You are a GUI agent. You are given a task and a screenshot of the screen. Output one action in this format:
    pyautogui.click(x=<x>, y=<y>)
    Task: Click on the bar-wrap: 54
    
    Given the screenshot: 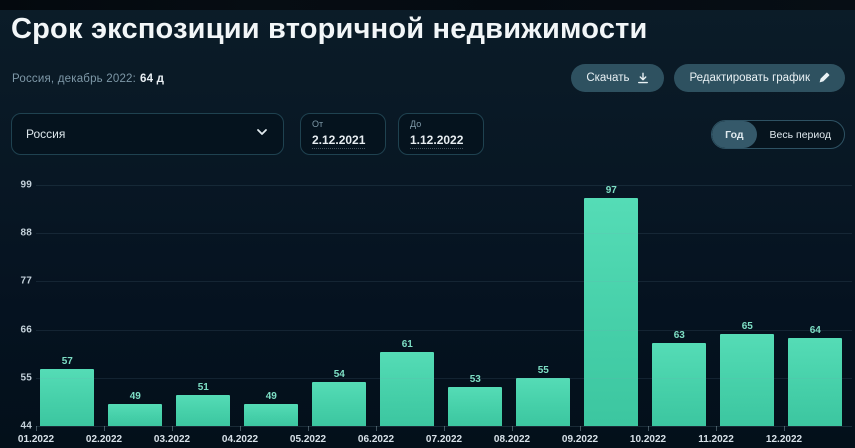 What is the action you would take?
    pyautogui.click(x=339, y=305)
    